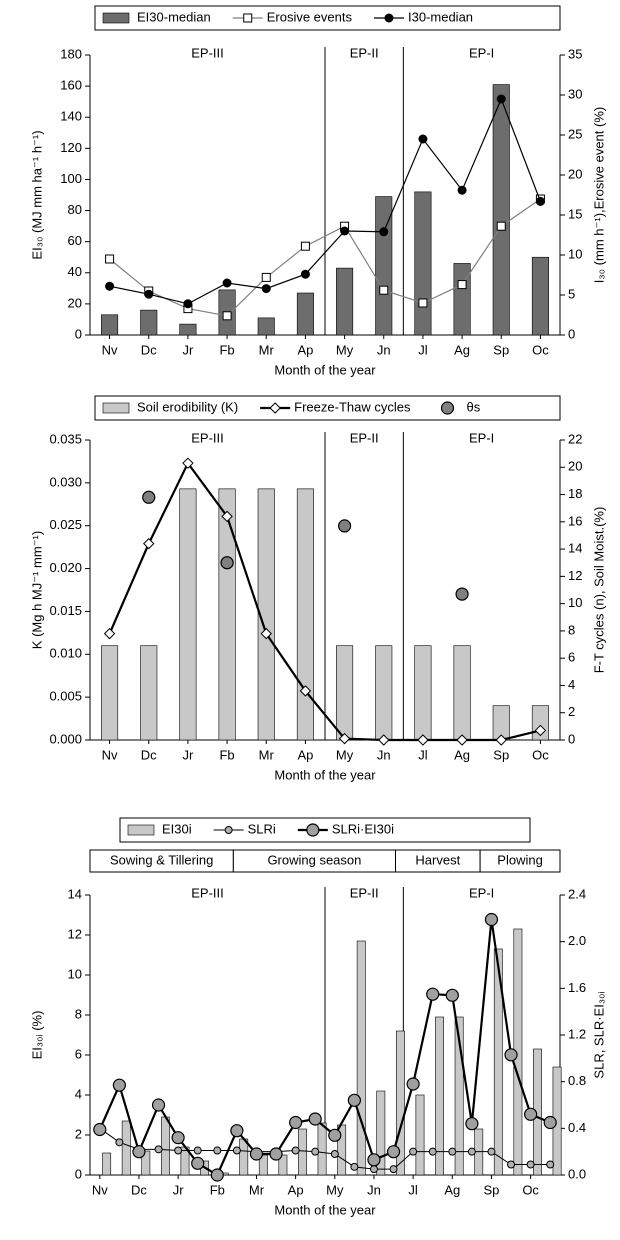 The height and width of the screenshot is (1240, 620). I want to click on y2-tick-label: 2, so click(571, 711).